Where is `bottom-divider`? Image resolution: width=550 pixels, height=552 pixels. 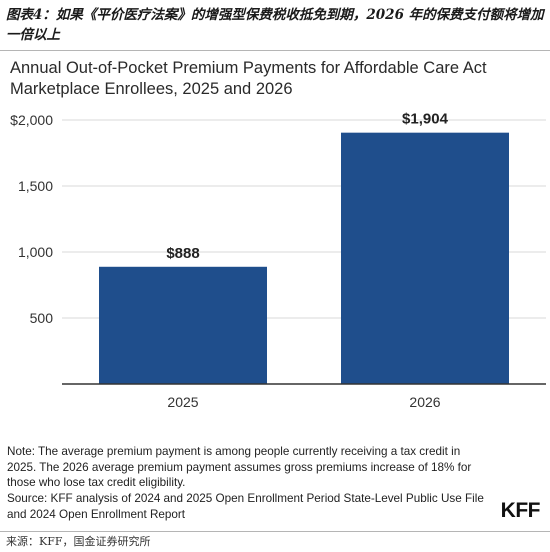
bottom-divider is located at coordinates (275, 531).